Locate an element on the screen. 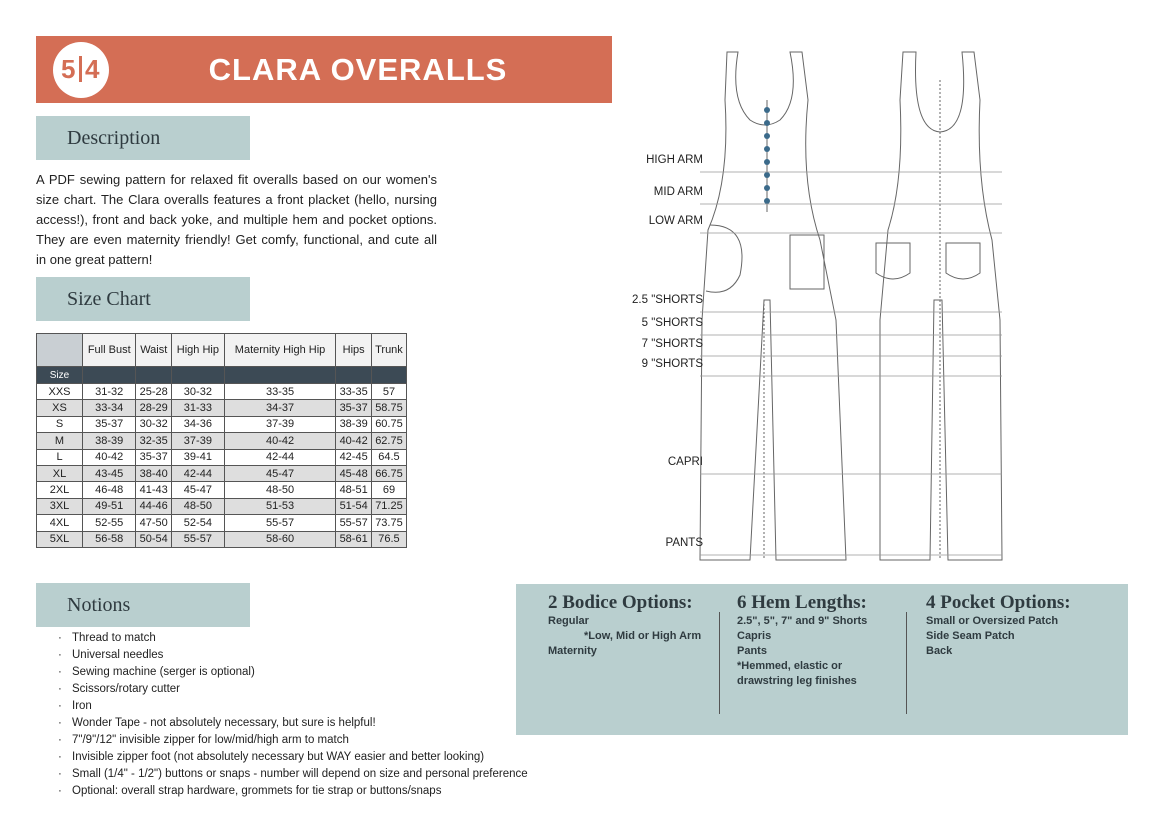 The height and width of the screenshot is (840, 1164). table-cell: 39-41 is located at coordinates (198, 457).